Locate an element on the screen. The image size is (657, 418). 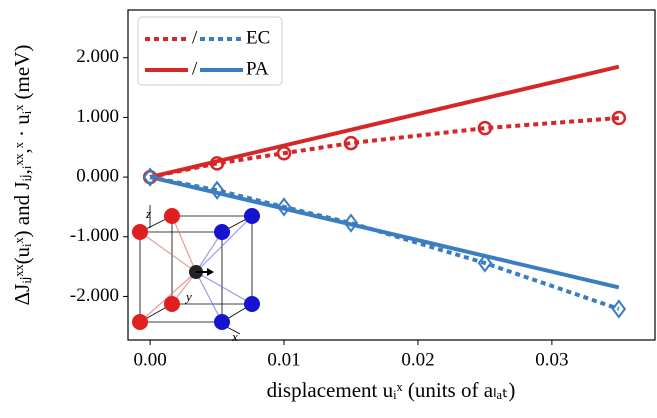
x-axis-label: displacement uᵢˣ (units of aₗₐₜ) is located at coordinates (391, 390).